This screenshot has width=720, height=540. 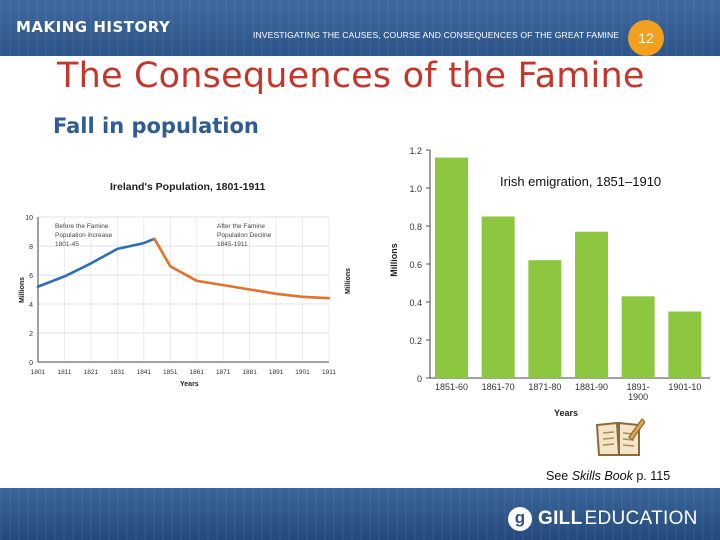 I want to click on gill-education-logo: g GILL EDUCATION, so click(x=603, y=519).